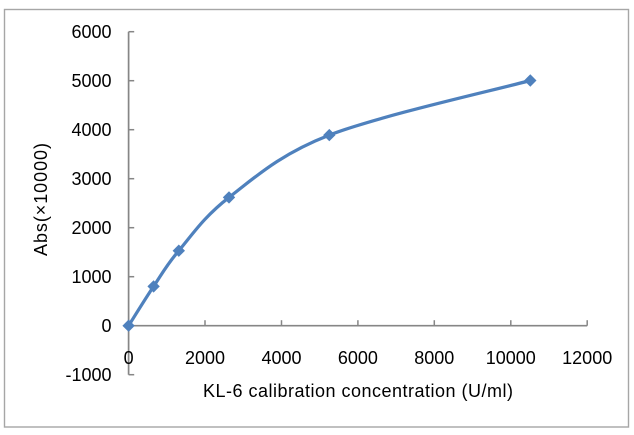 The width and height of the screenshot is (634, 435). What do you see at coordinates (88, 375) in the screenshot?
I see `svg-text: -1000` at bounding box center [88, 375].